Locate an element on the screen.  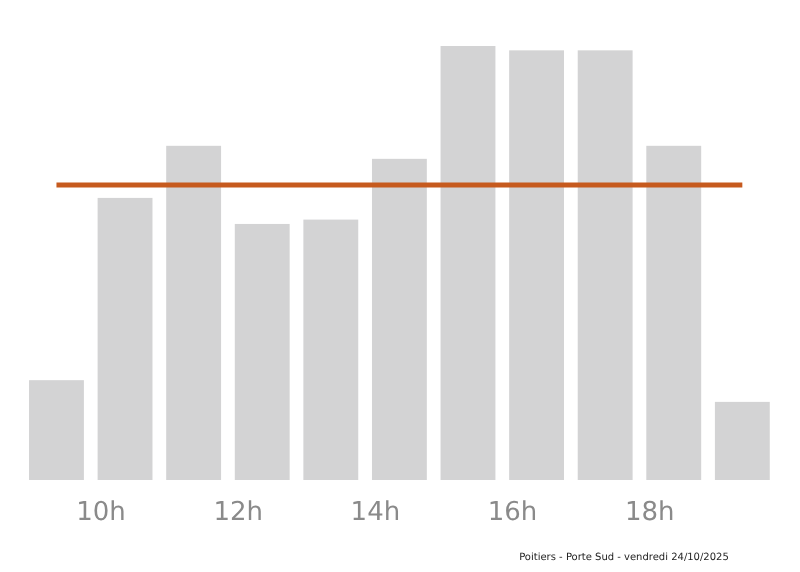
x-tick-label: 12h is located at coordinates (238, 513).